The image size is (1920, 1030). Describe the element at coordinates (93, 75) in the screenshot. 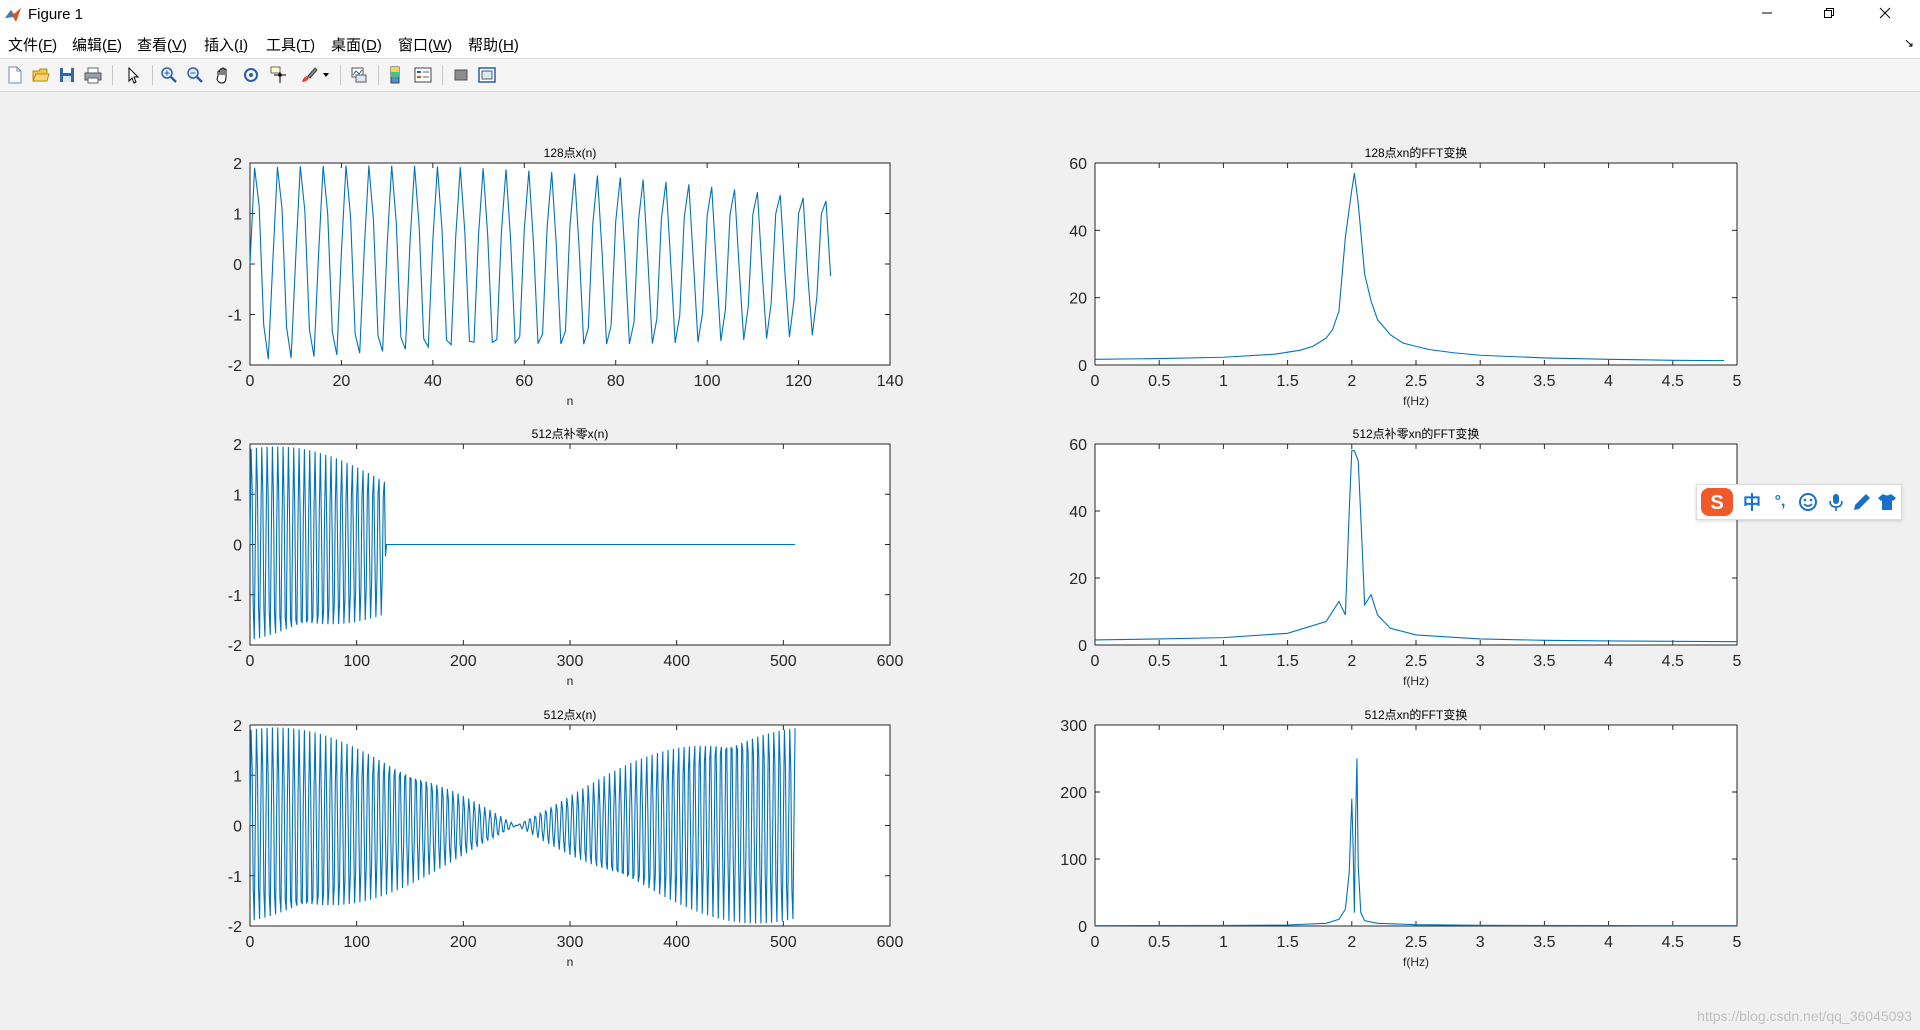

I see `print-icon` at that location.